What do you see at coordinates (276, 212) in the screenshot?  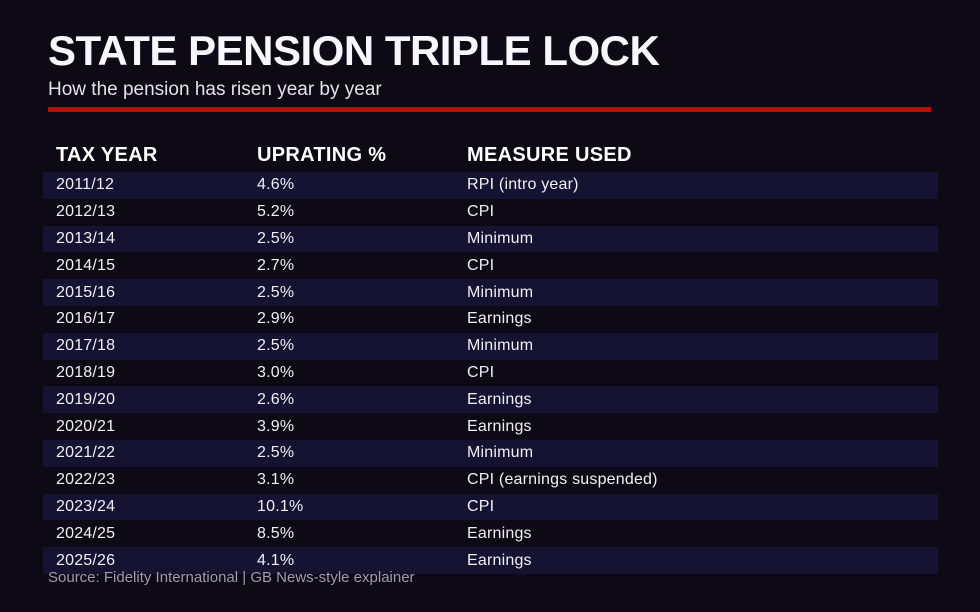 I see `cell-uprating: 5.2%` at bounding box center [276, 212].